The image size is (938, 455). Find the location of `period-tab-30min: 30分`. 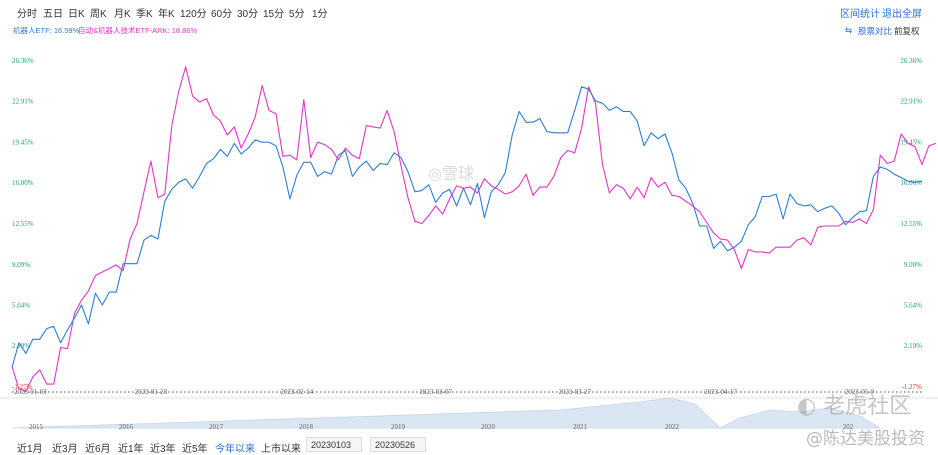

period-tab-30min: 30分 is located at coordinates (248, 14).